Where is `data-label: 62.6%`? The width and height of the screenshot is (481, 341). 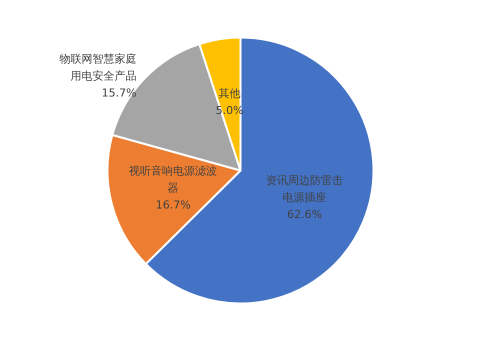
data-label: 62.6% is located at coordinates (304, 214).